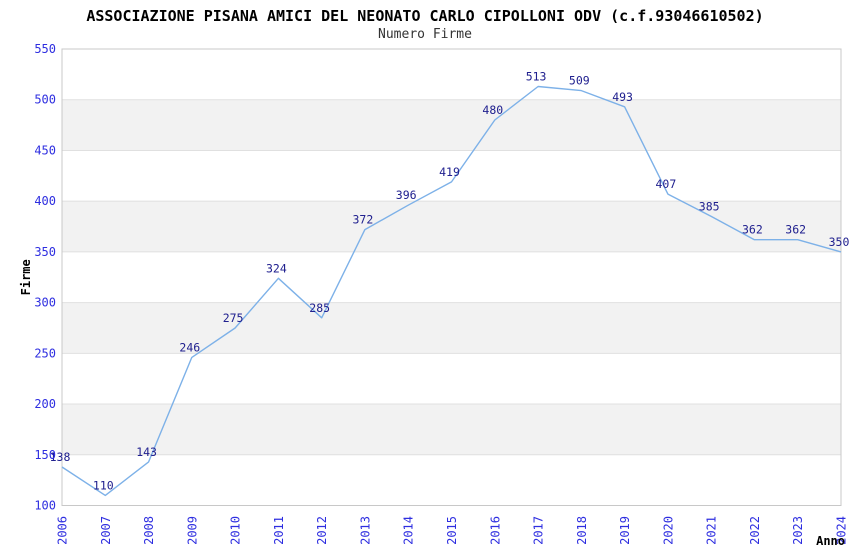 The width and height of the screenshot is (850, 550). Describe the element at coordinates (279, 530) in the screenshot. I see `x-tick-label: 2011` at that location.